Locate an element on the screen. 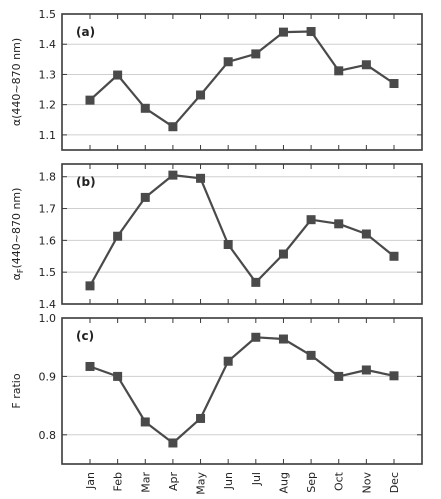 Image resolution: width=441 pixels, height=499 pixels. x-tick-label: Mar is located at coordinates (145, 482).